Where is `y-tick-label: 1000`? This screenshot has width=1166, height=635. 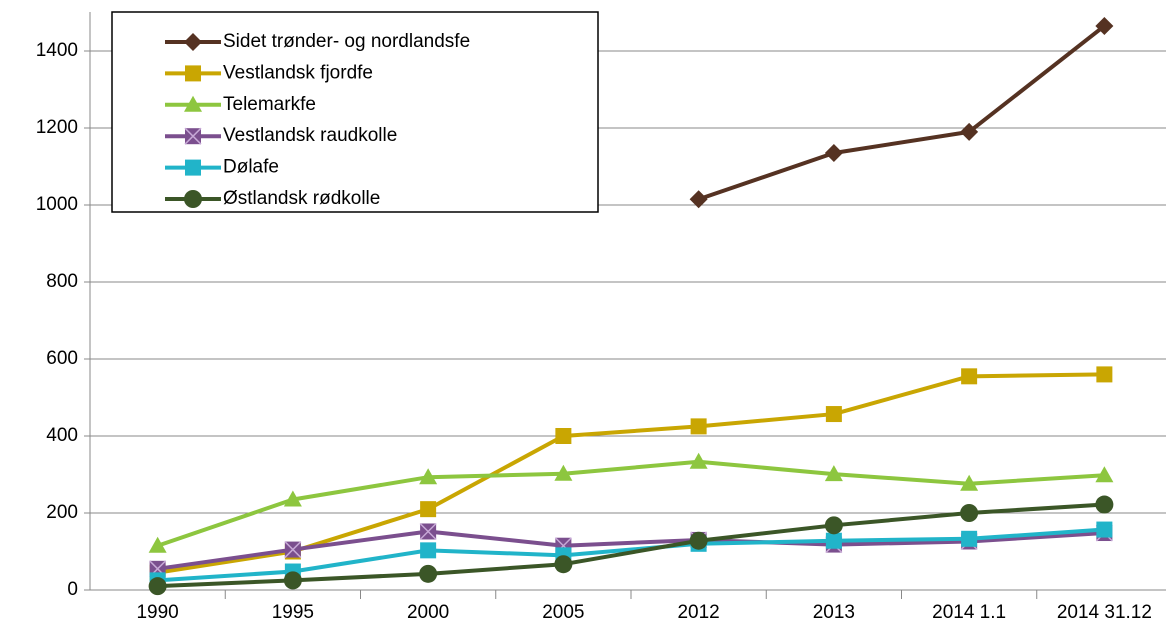
y-tick-label: 1000 is located at coordinates (57, 204).